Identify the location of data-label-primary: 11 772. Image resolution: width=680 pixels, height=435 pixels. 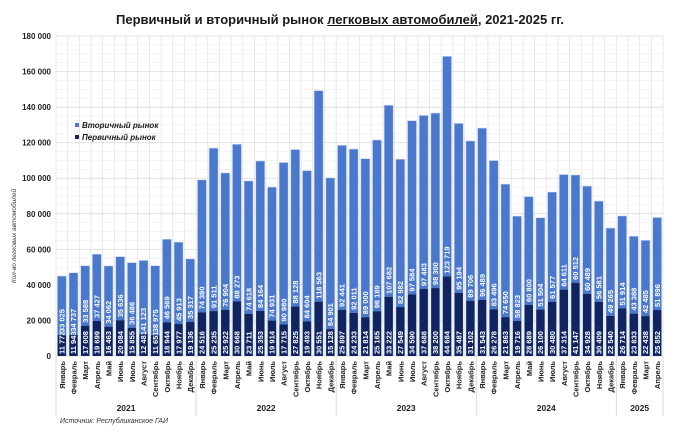
(62, 342).